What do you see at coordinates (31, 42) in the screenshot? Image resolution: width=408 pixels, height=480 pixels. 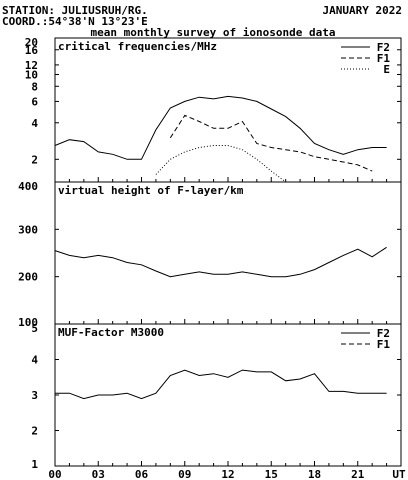 I see `y-tick-label: 20` at bounding box center [31, 42].